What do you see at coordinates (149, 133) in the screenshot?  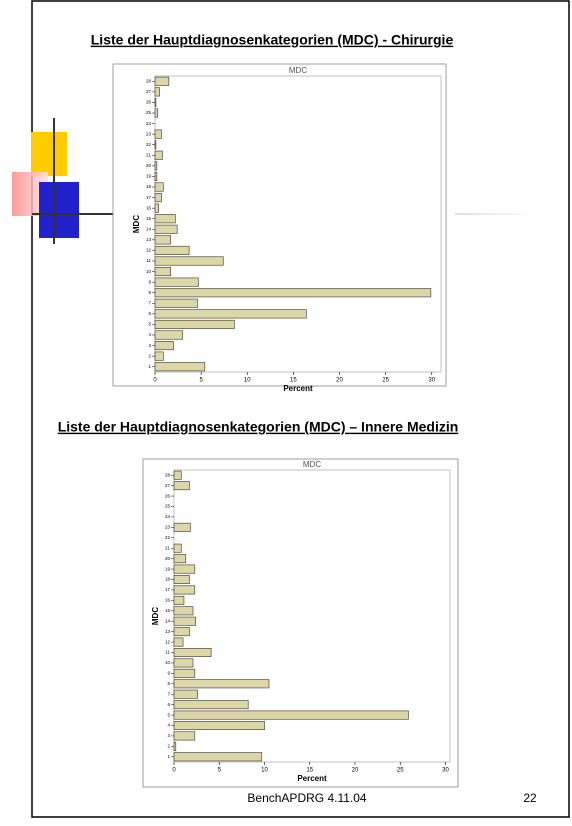 I see `y-tick-label: 23` at bounding box center [149, 133].